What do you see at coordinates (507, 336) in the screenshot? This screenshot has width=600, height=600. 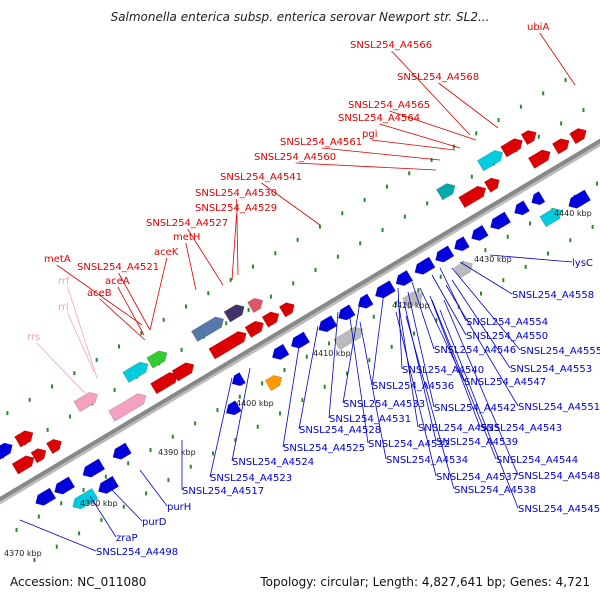 I see `gene-label: SNSL254_A4550` at bounding box center [507, 336].